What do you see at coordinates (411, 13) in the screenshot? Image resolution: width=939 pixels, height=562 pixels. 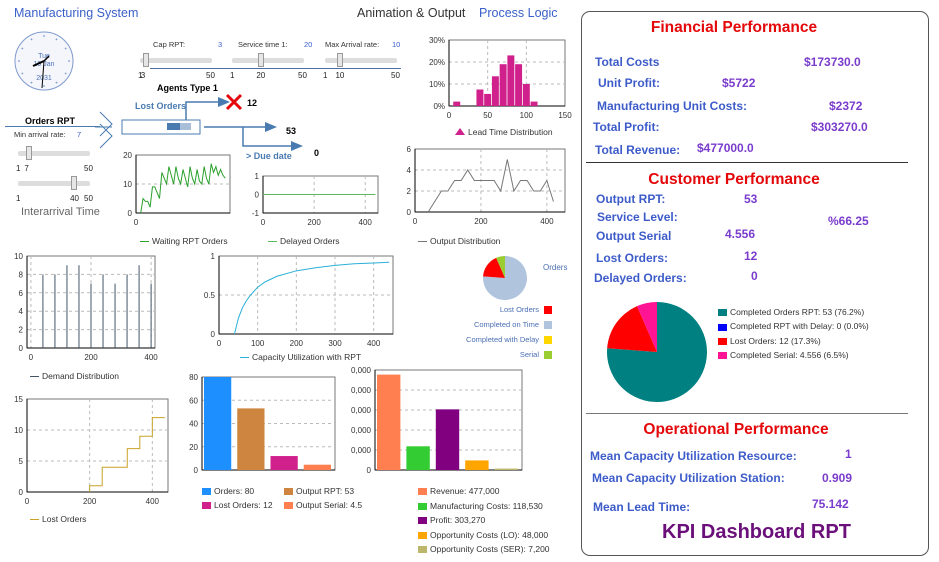 I see `tab-animation-output: Animation & Output` at bounding box center [411, 13].